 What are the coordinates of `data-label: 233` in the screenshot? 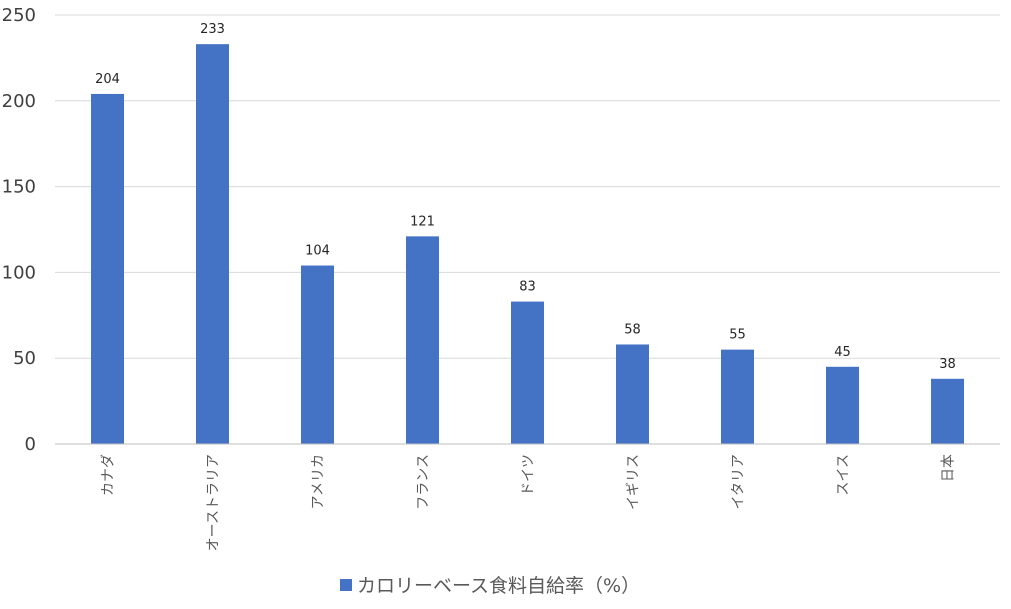 It's located at (212, 29).